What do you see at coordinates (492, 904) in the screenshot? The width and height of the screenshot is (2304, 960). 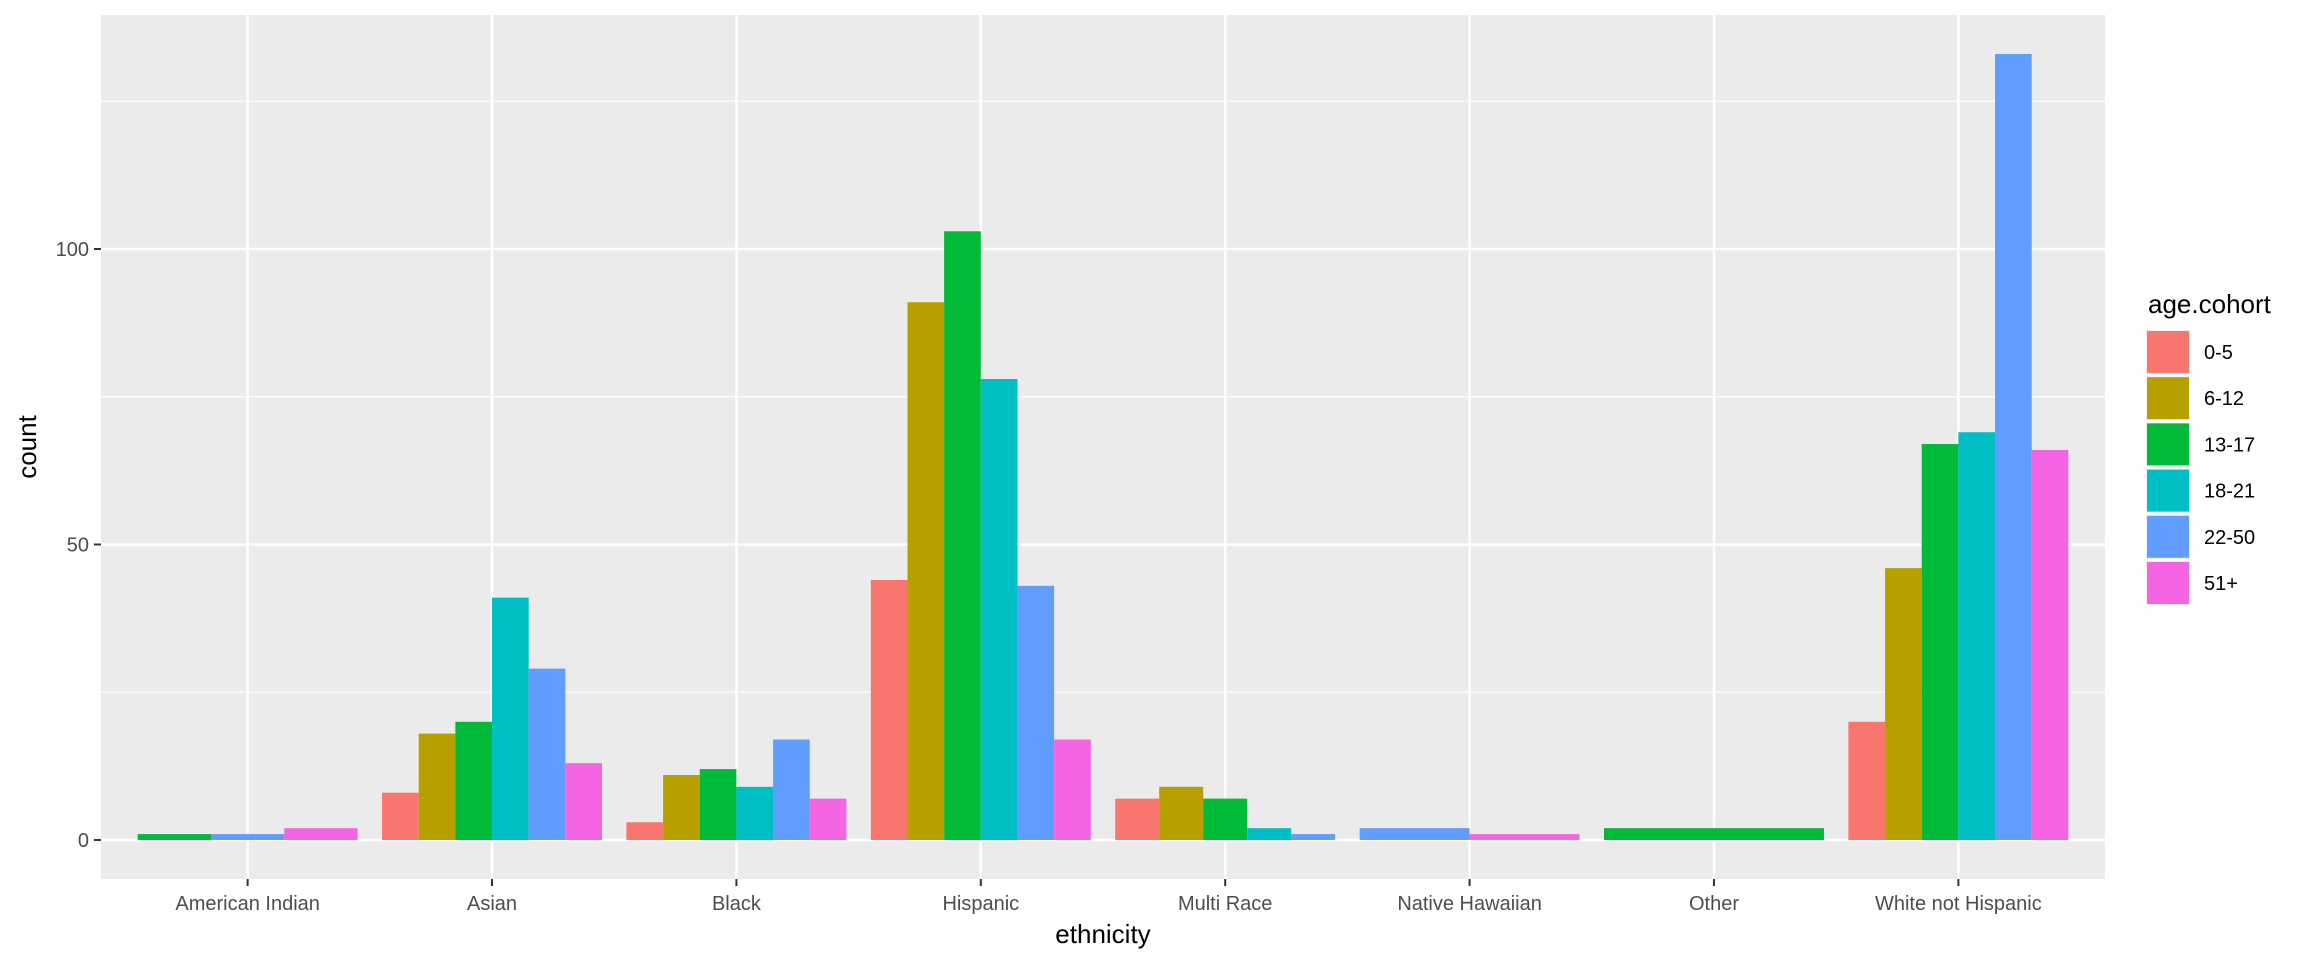 I see `x-tick-label-asian: Asian` at bounding box center [492, 904].